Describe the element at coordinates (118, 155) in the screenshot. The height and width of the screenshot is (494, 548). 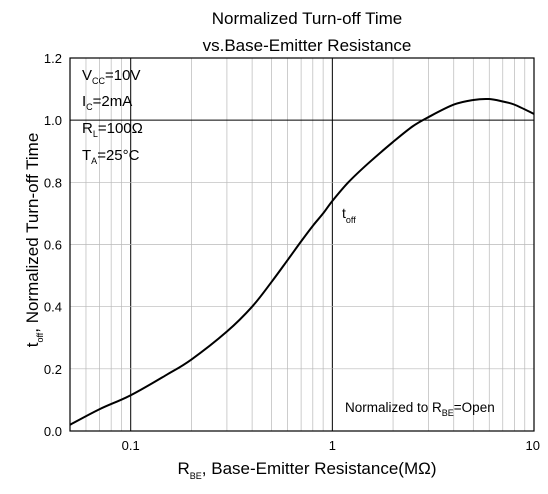
I see `condition-ta-value: =25°C` at that location.